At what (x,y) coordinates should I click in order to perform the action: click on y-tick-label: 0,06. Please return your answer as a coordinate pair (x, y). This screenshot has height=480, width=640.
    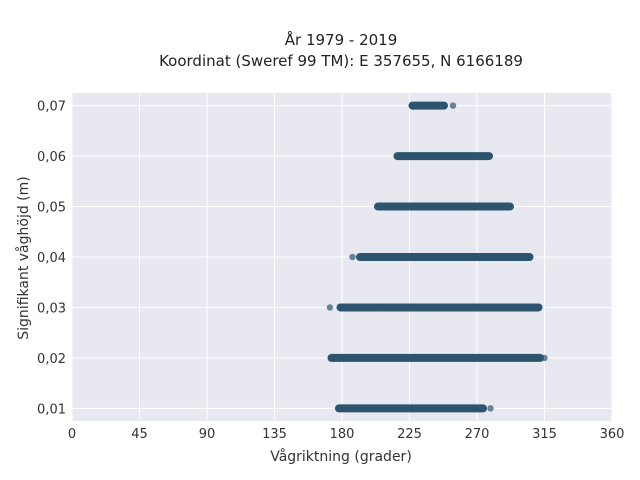
    Looking at the image, I should click on (51, 157).